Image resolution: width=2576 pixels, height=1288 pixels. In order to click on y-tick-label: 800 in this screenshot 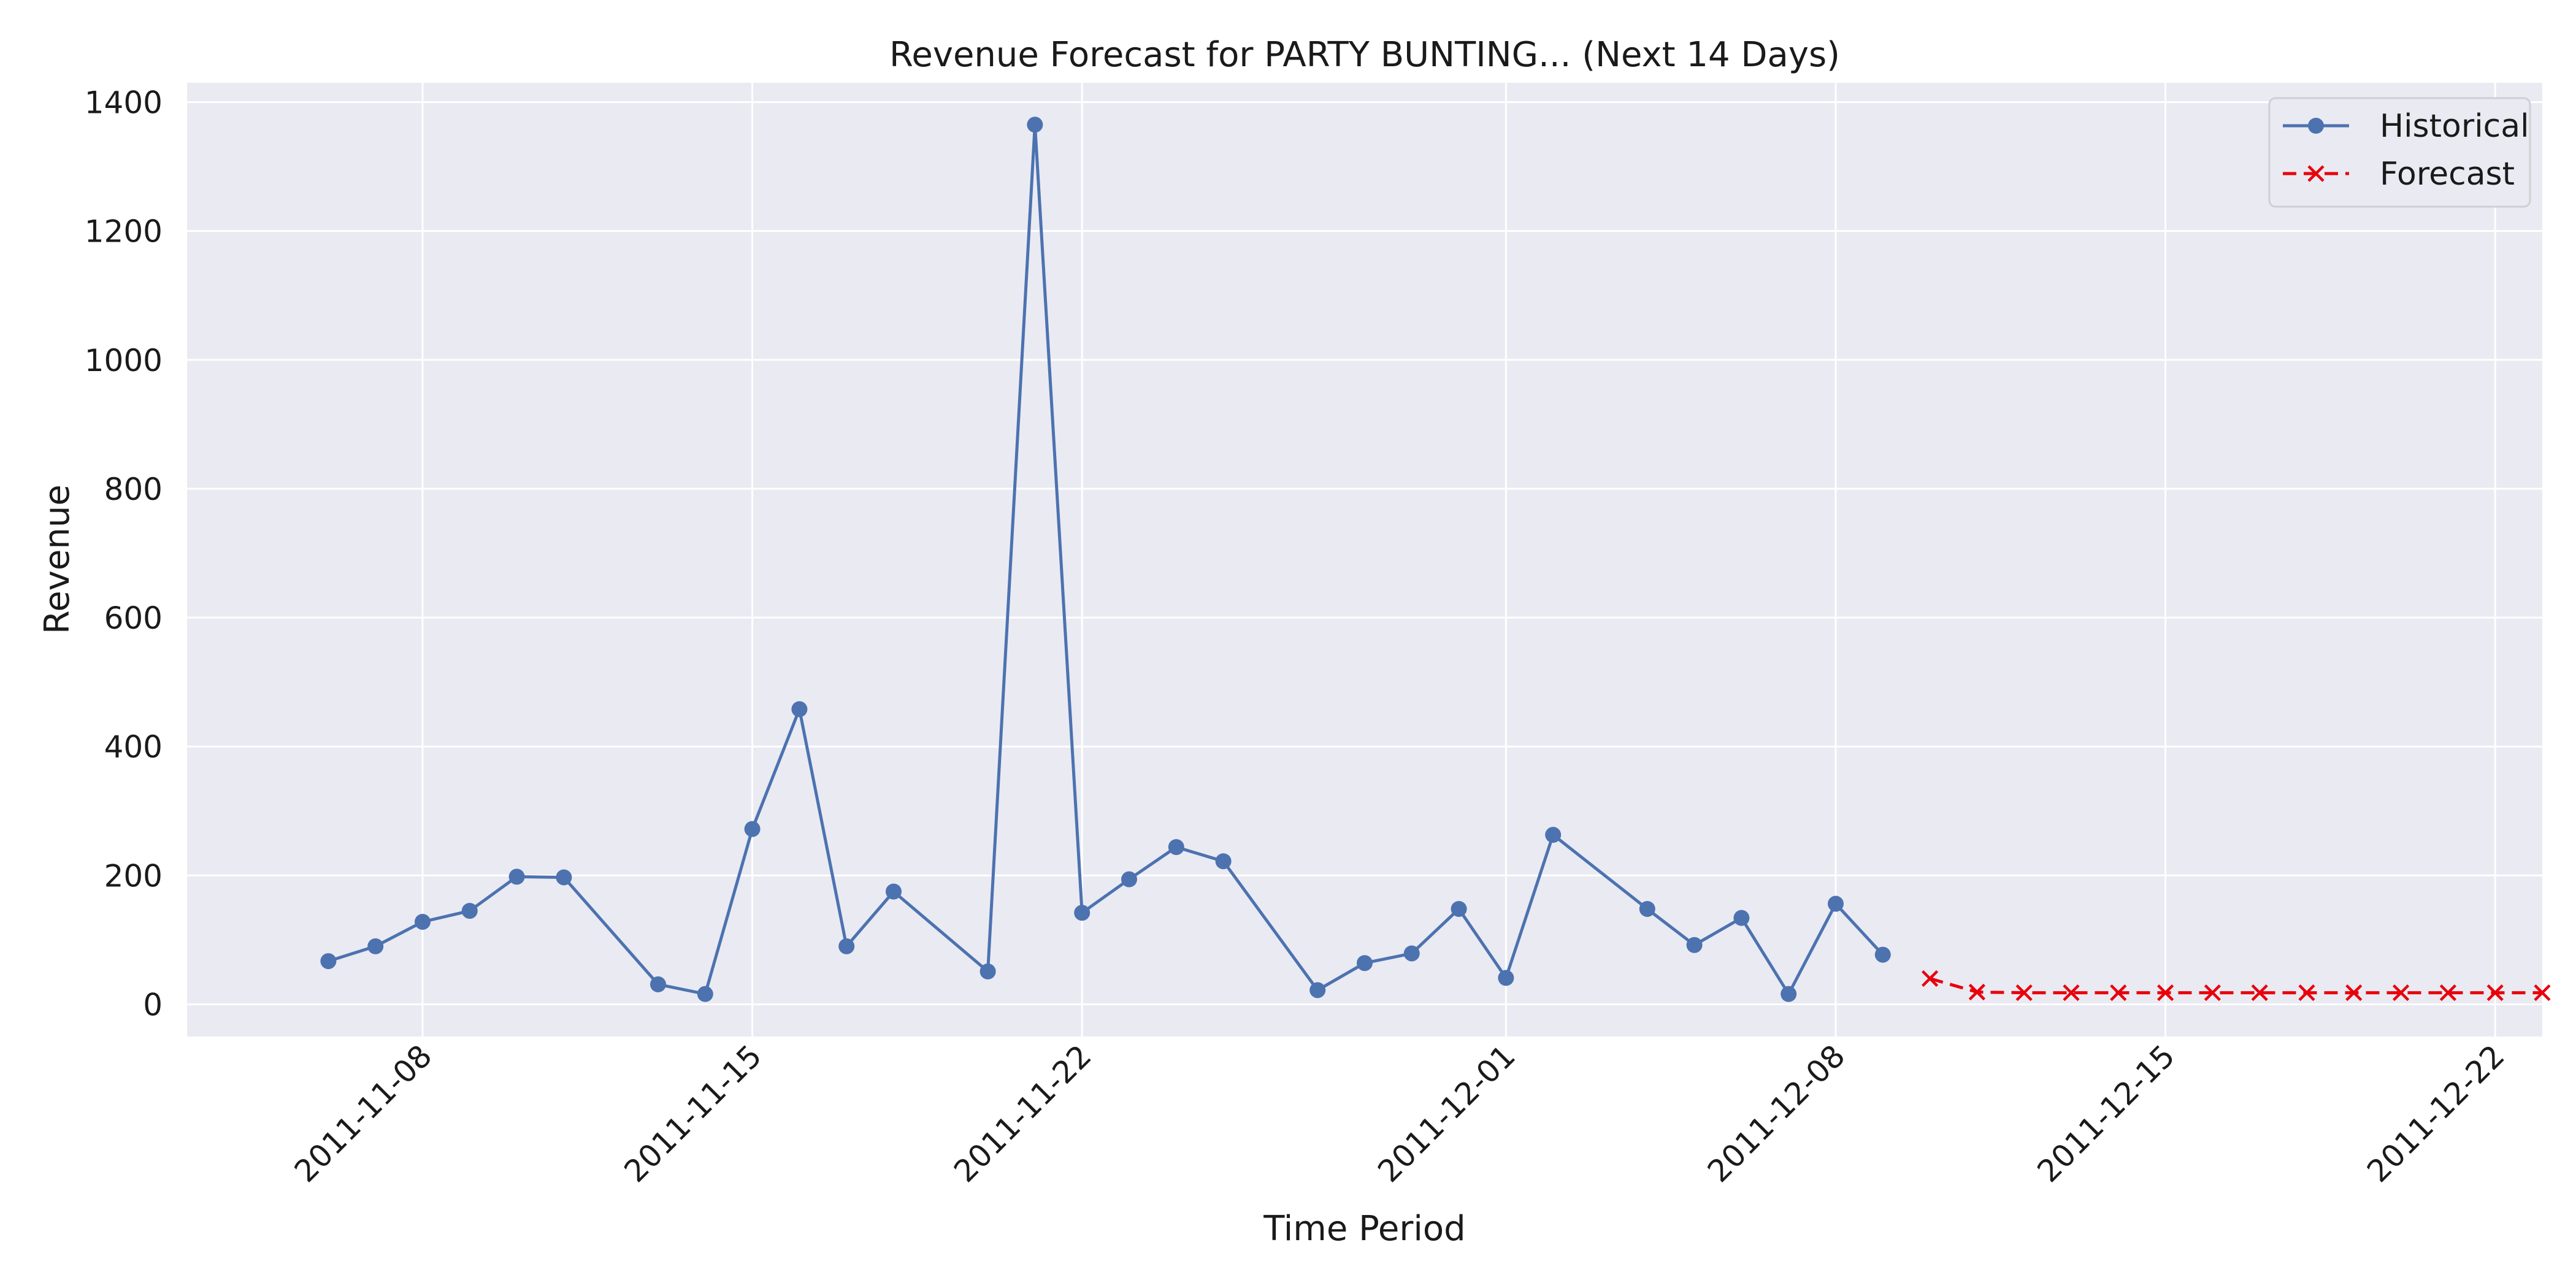, I will do `click(133, 489)`.